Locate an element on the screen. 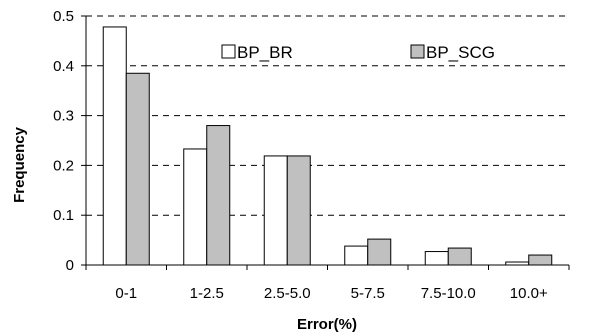  legend: BP_BR BP_SCG is located at coordinates (358, 52).